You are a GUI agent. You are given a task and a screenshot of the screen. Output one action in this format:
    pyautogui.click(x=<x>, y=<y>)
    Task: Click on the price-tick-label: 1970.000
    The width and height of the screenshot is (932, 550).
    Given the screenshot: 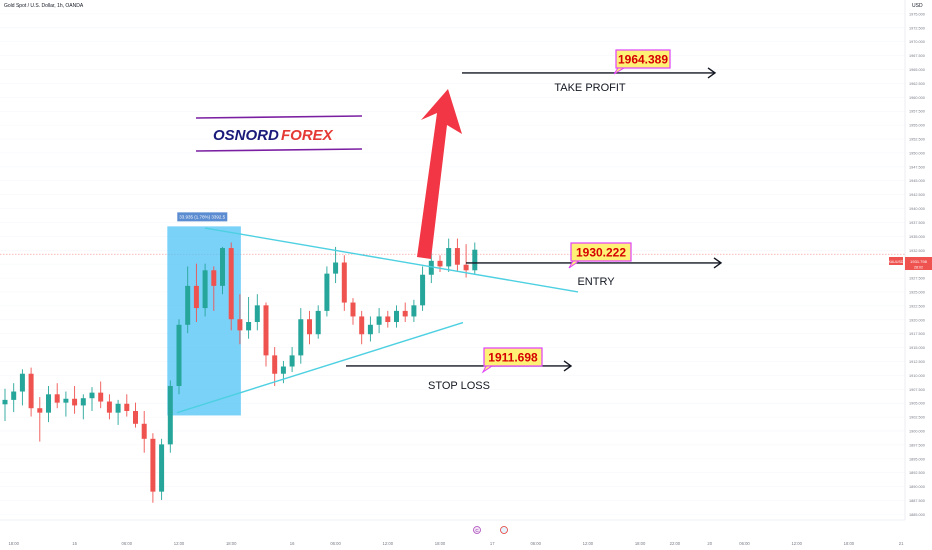 What is the action you would take?
    pyautogui.click(x=917, y=42)
    